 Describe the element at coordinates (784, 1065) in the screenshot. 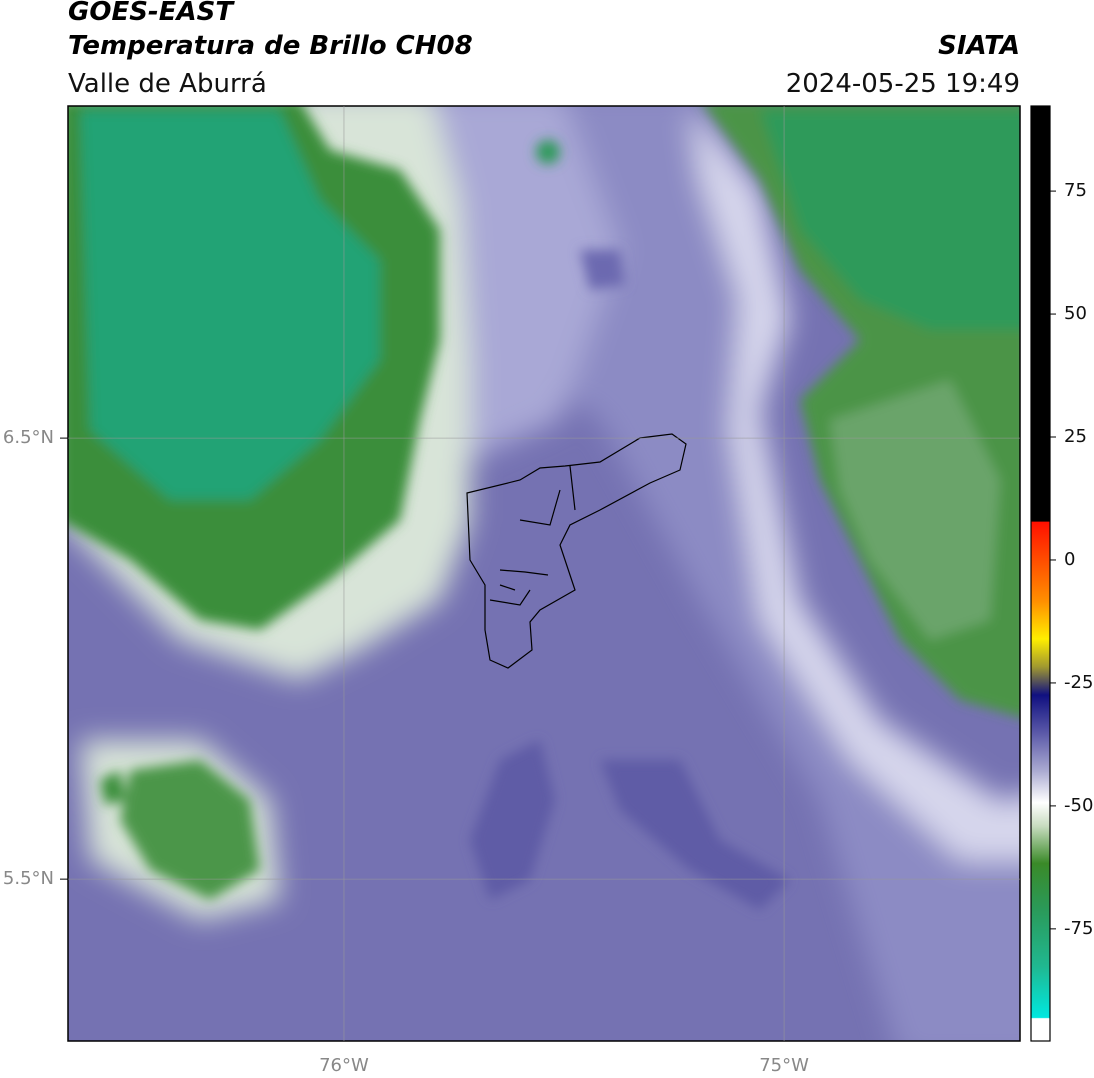

I see `lon-label: 75°W` at that location.